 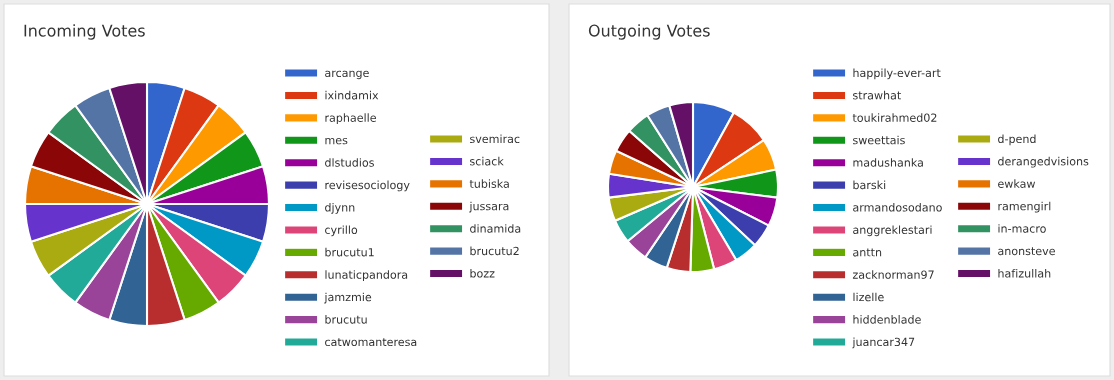 I want to click on legend-label: lizelle, so click(x=868, y=297).